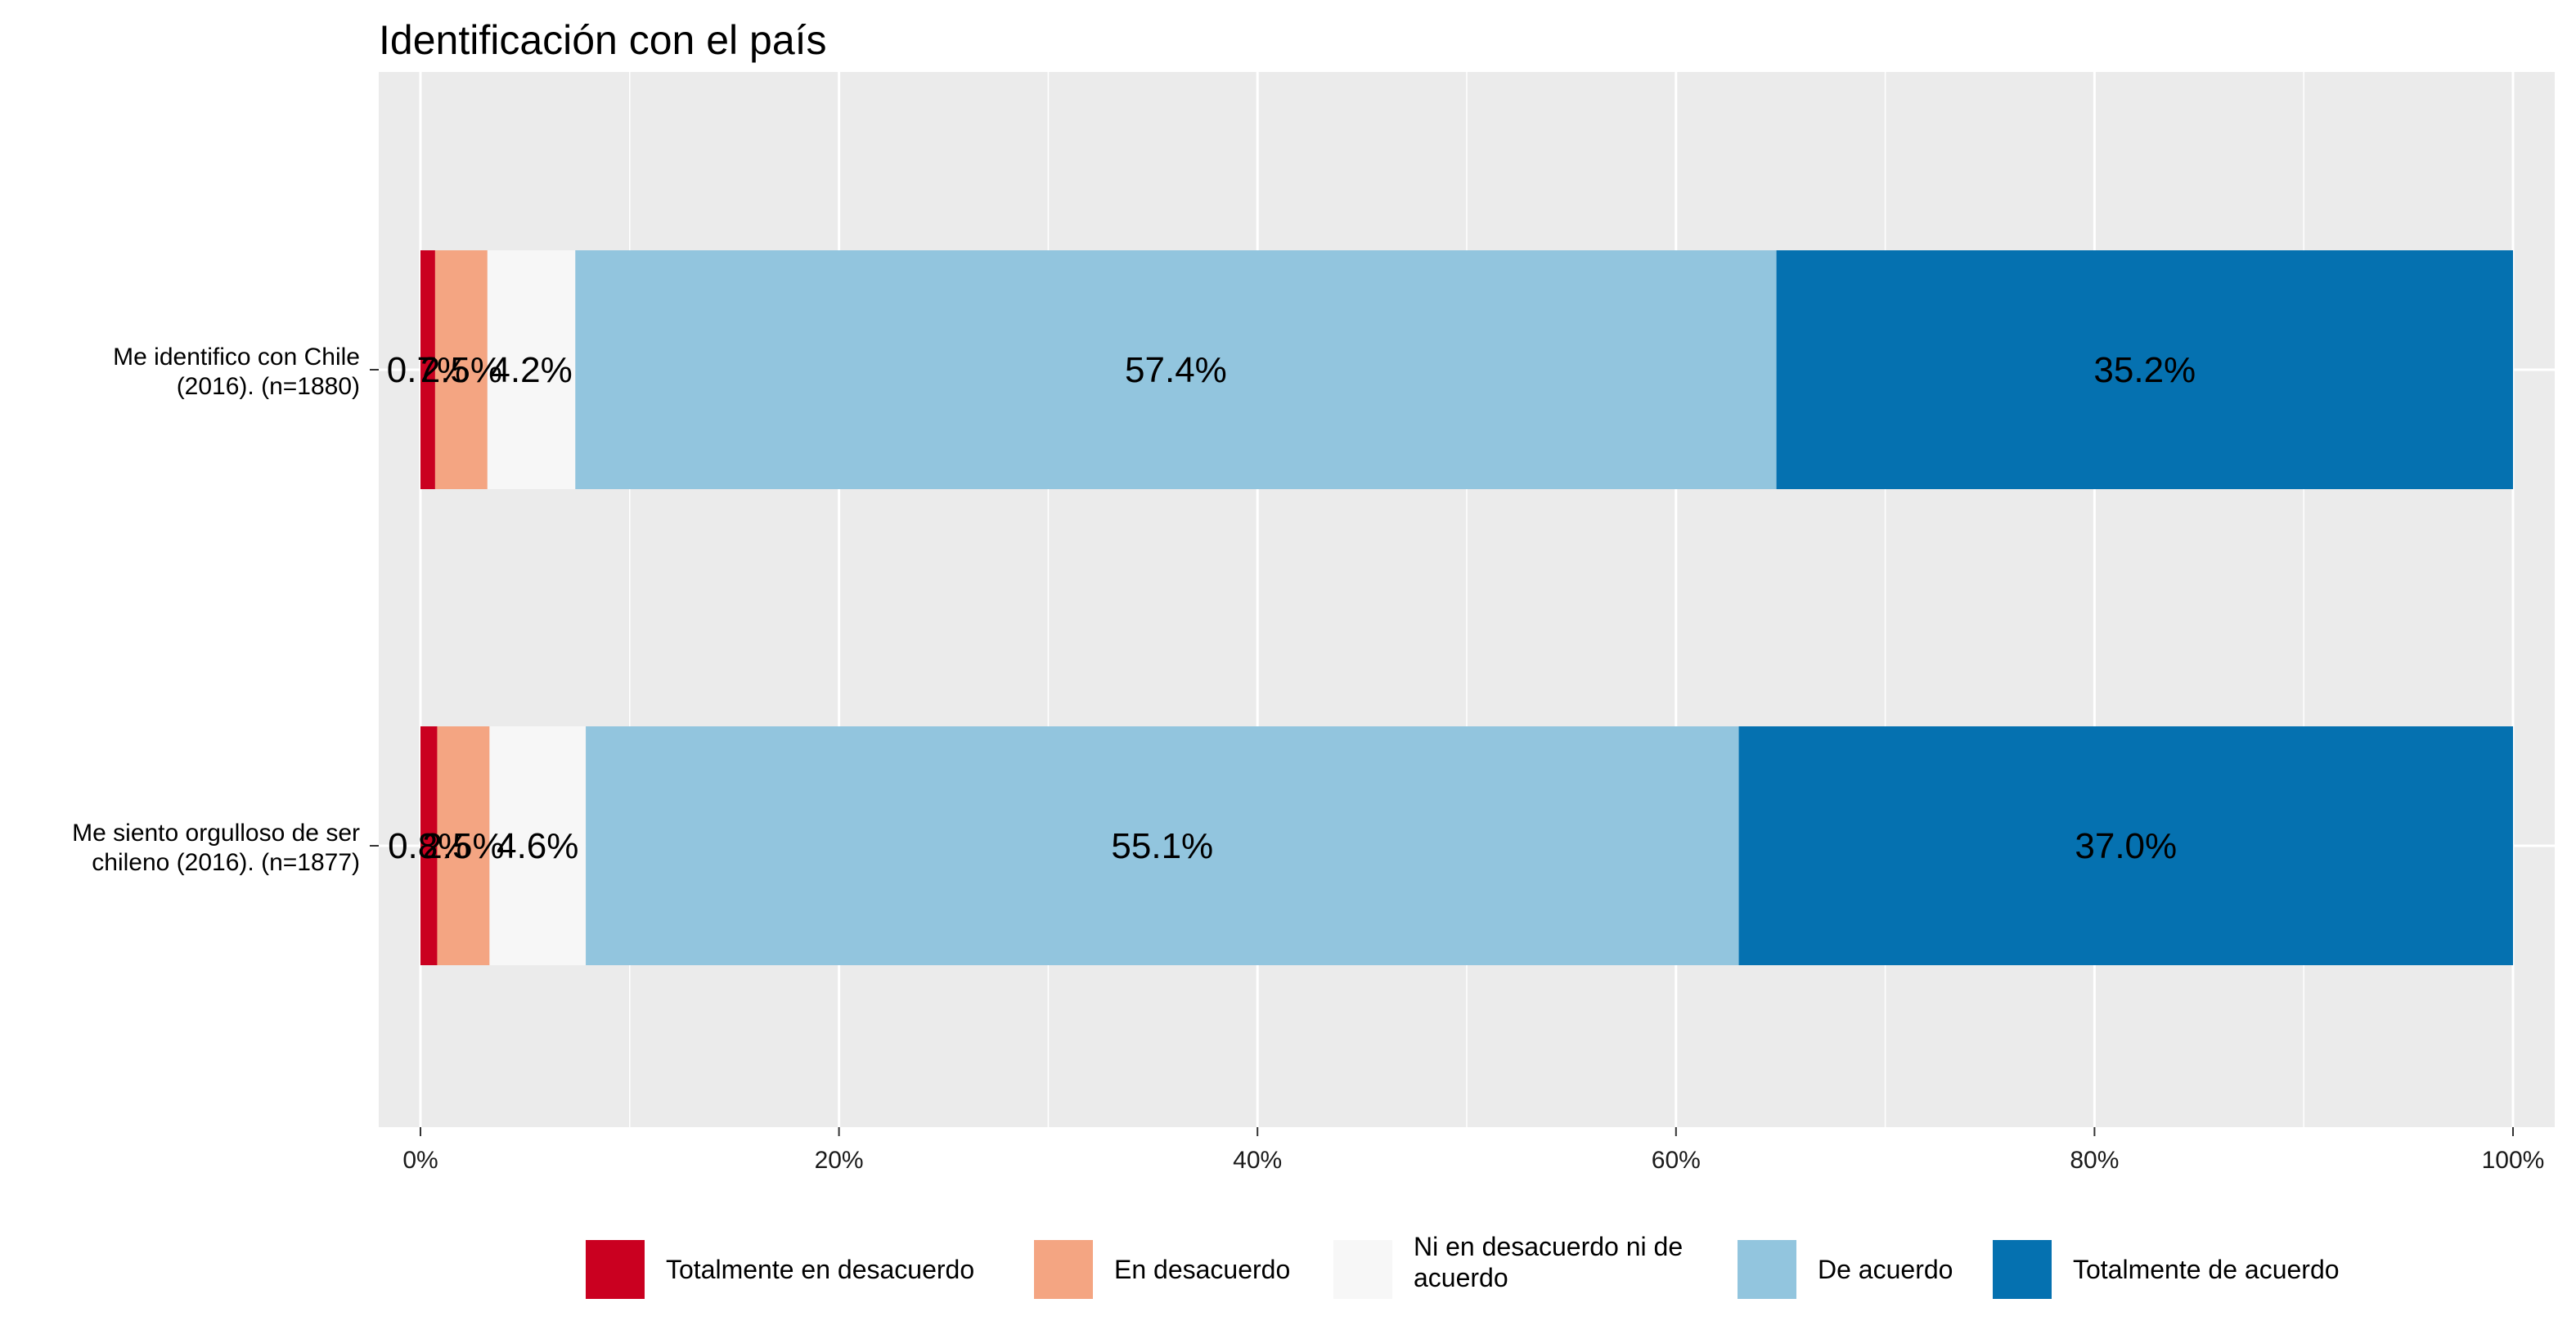  I want to click on x-tick-label: 20%, so click(840, 1161).